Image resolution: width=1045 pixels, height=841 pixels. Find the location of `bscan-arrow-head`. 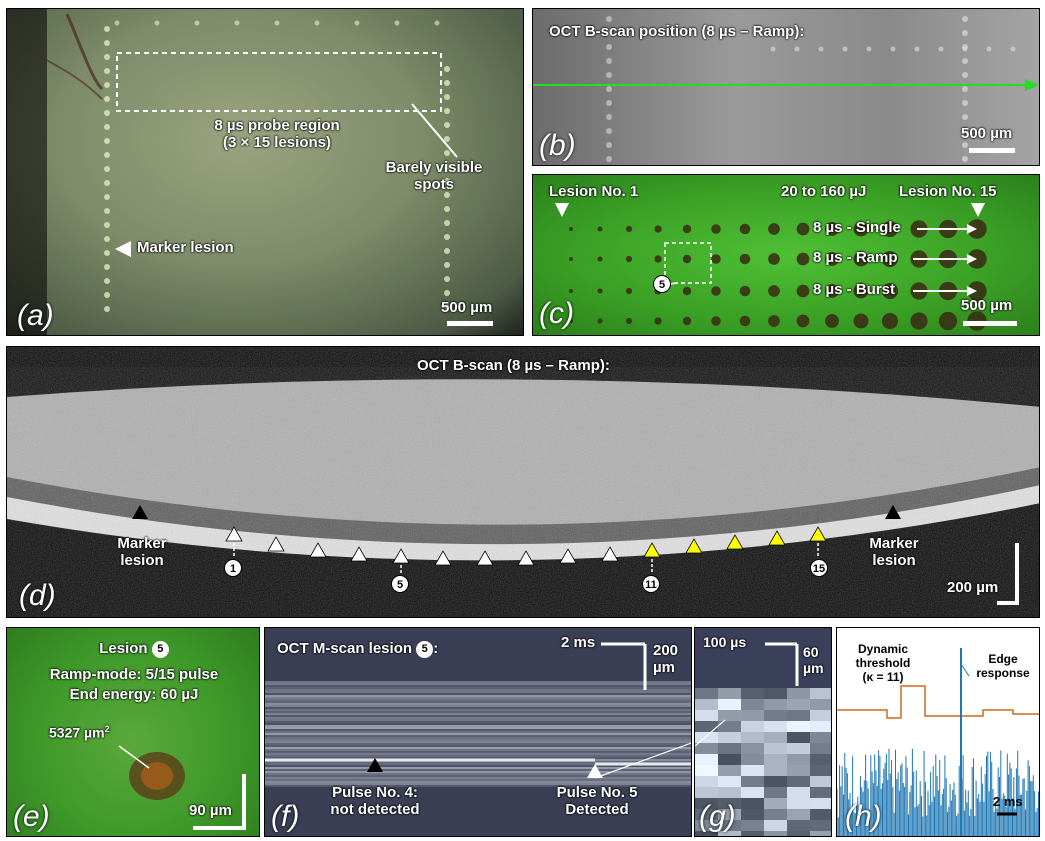

bscan-arrow-head is located at coordinates (1032, 85).